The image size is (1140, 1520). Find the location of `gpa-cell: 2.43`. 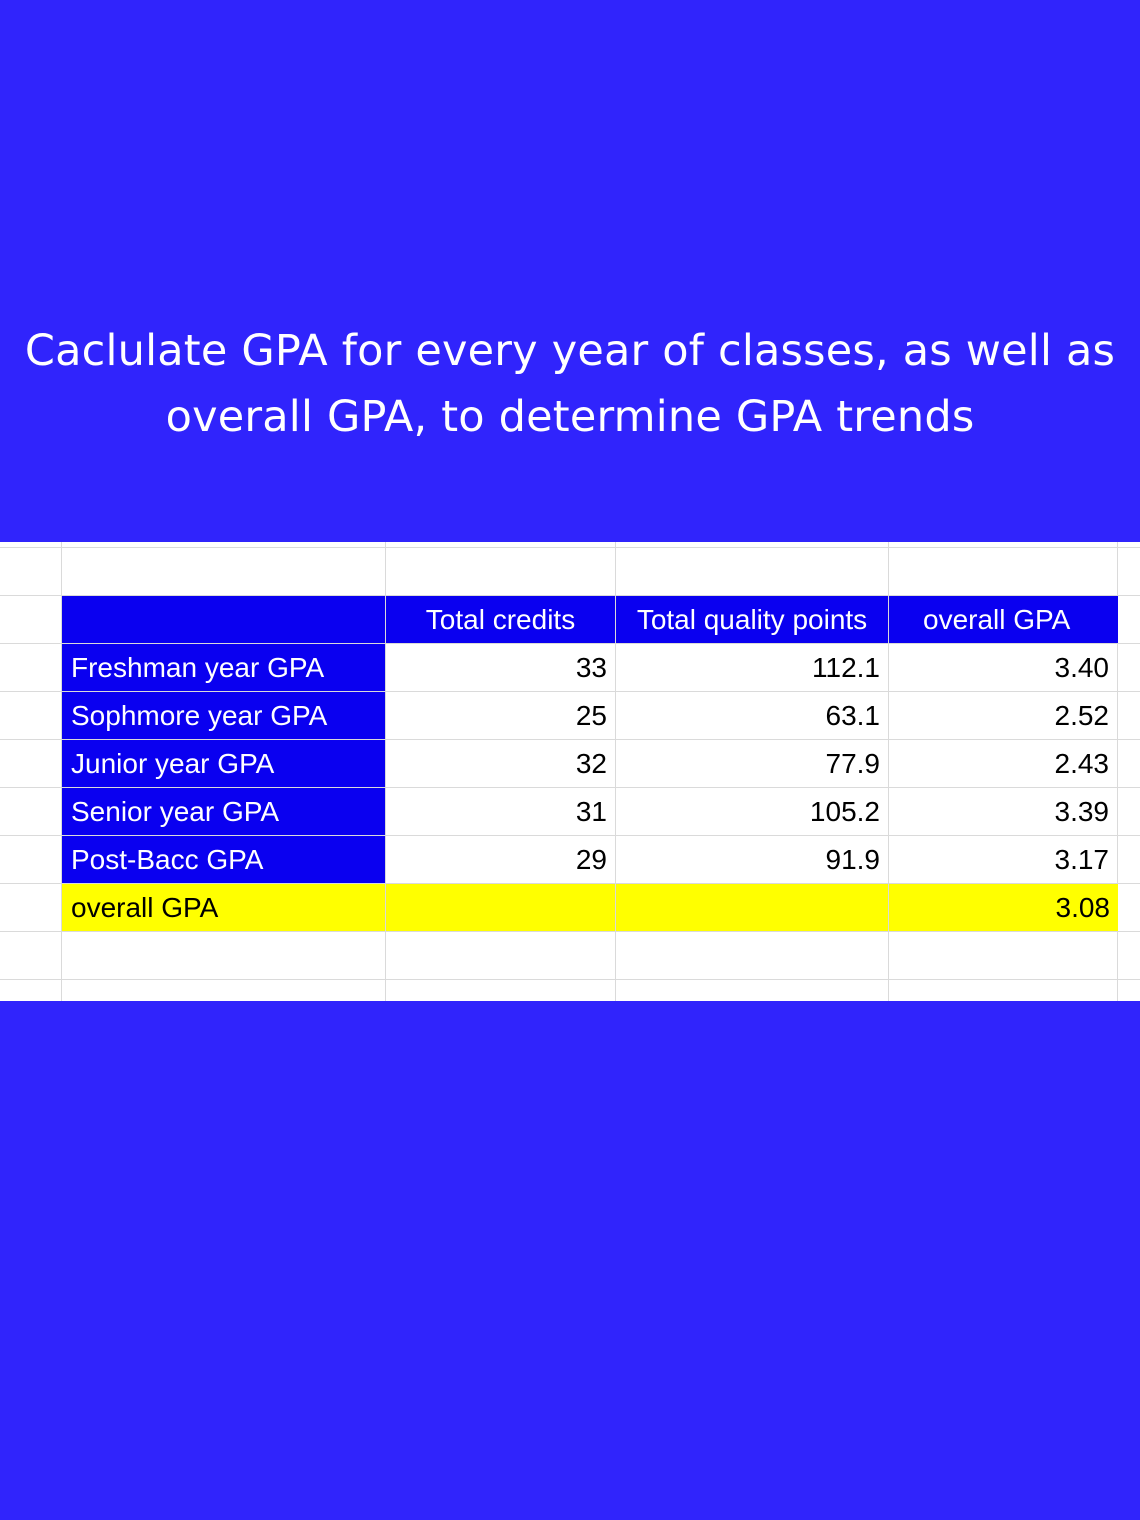

gpa-cell: 2.43 is located at coordinates (1082, 763).